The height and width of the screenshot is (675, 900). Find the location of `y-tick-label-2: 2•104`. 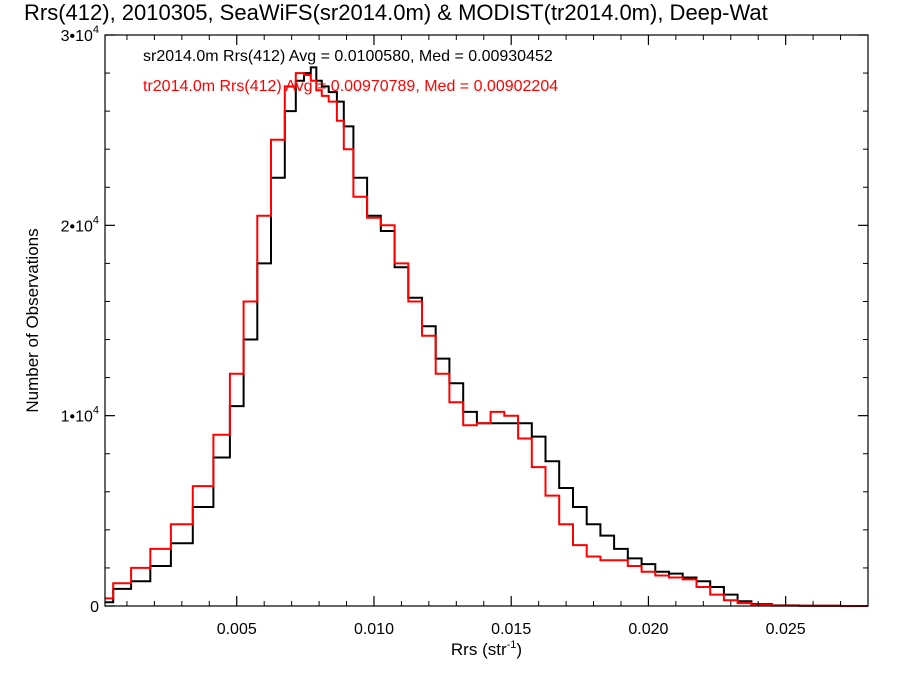

y-tick-label-2: 2•104 is located at coordinates (80, 224).